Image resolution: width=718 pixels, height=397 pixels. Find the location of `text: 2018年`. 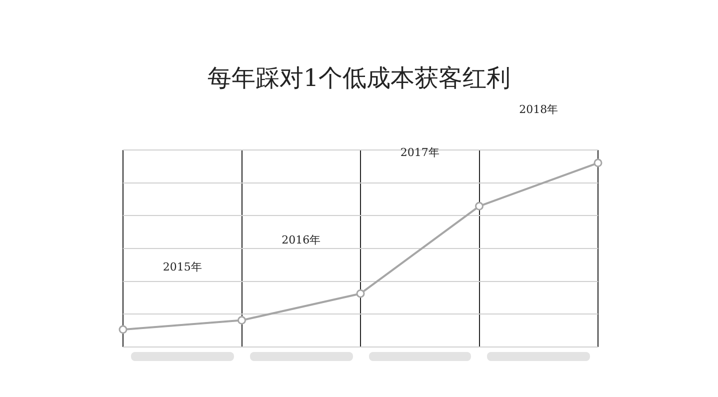

text: 2018年 is located at coordinates (538, 109).